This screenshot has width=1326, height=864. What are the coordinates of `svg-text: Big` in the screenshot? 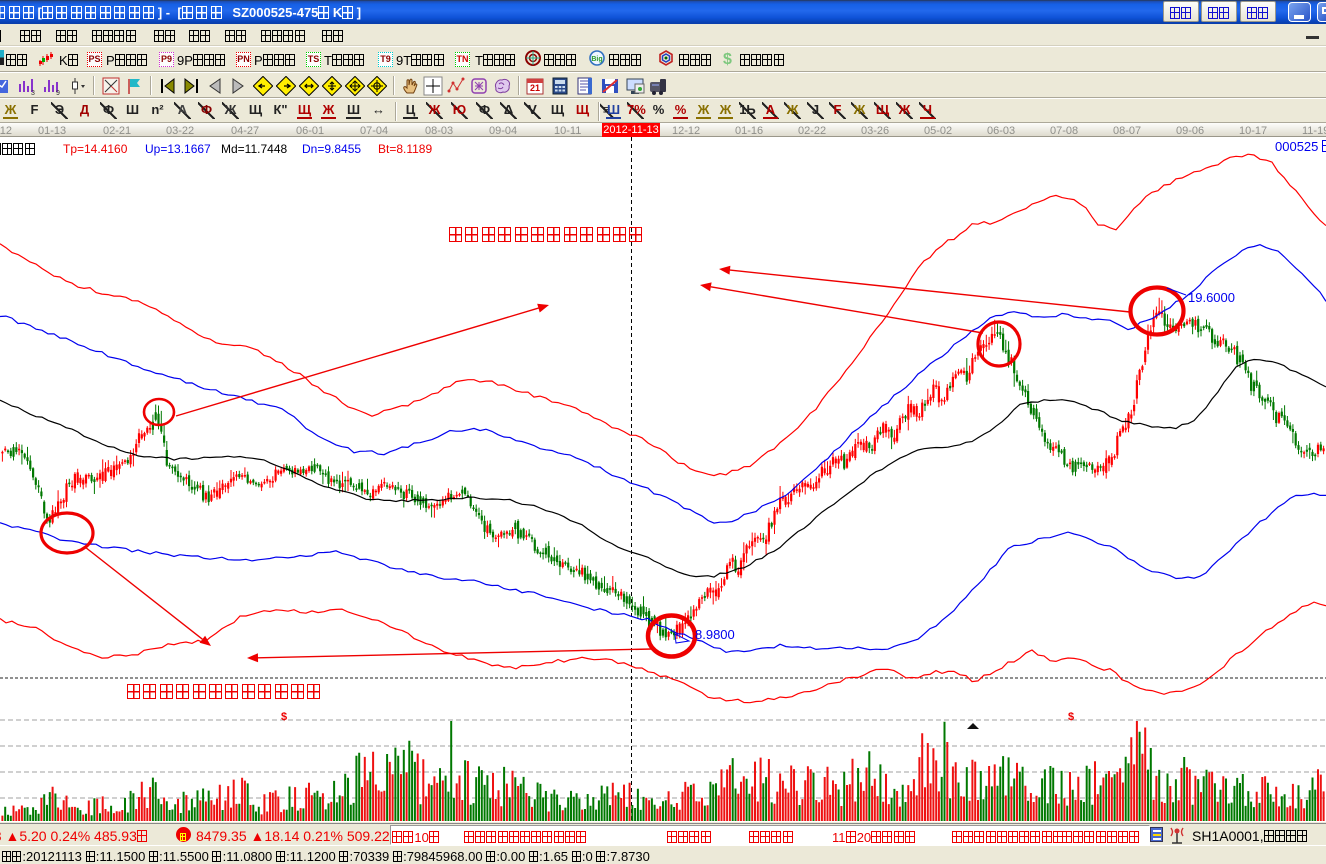 It's located at (596, 59).